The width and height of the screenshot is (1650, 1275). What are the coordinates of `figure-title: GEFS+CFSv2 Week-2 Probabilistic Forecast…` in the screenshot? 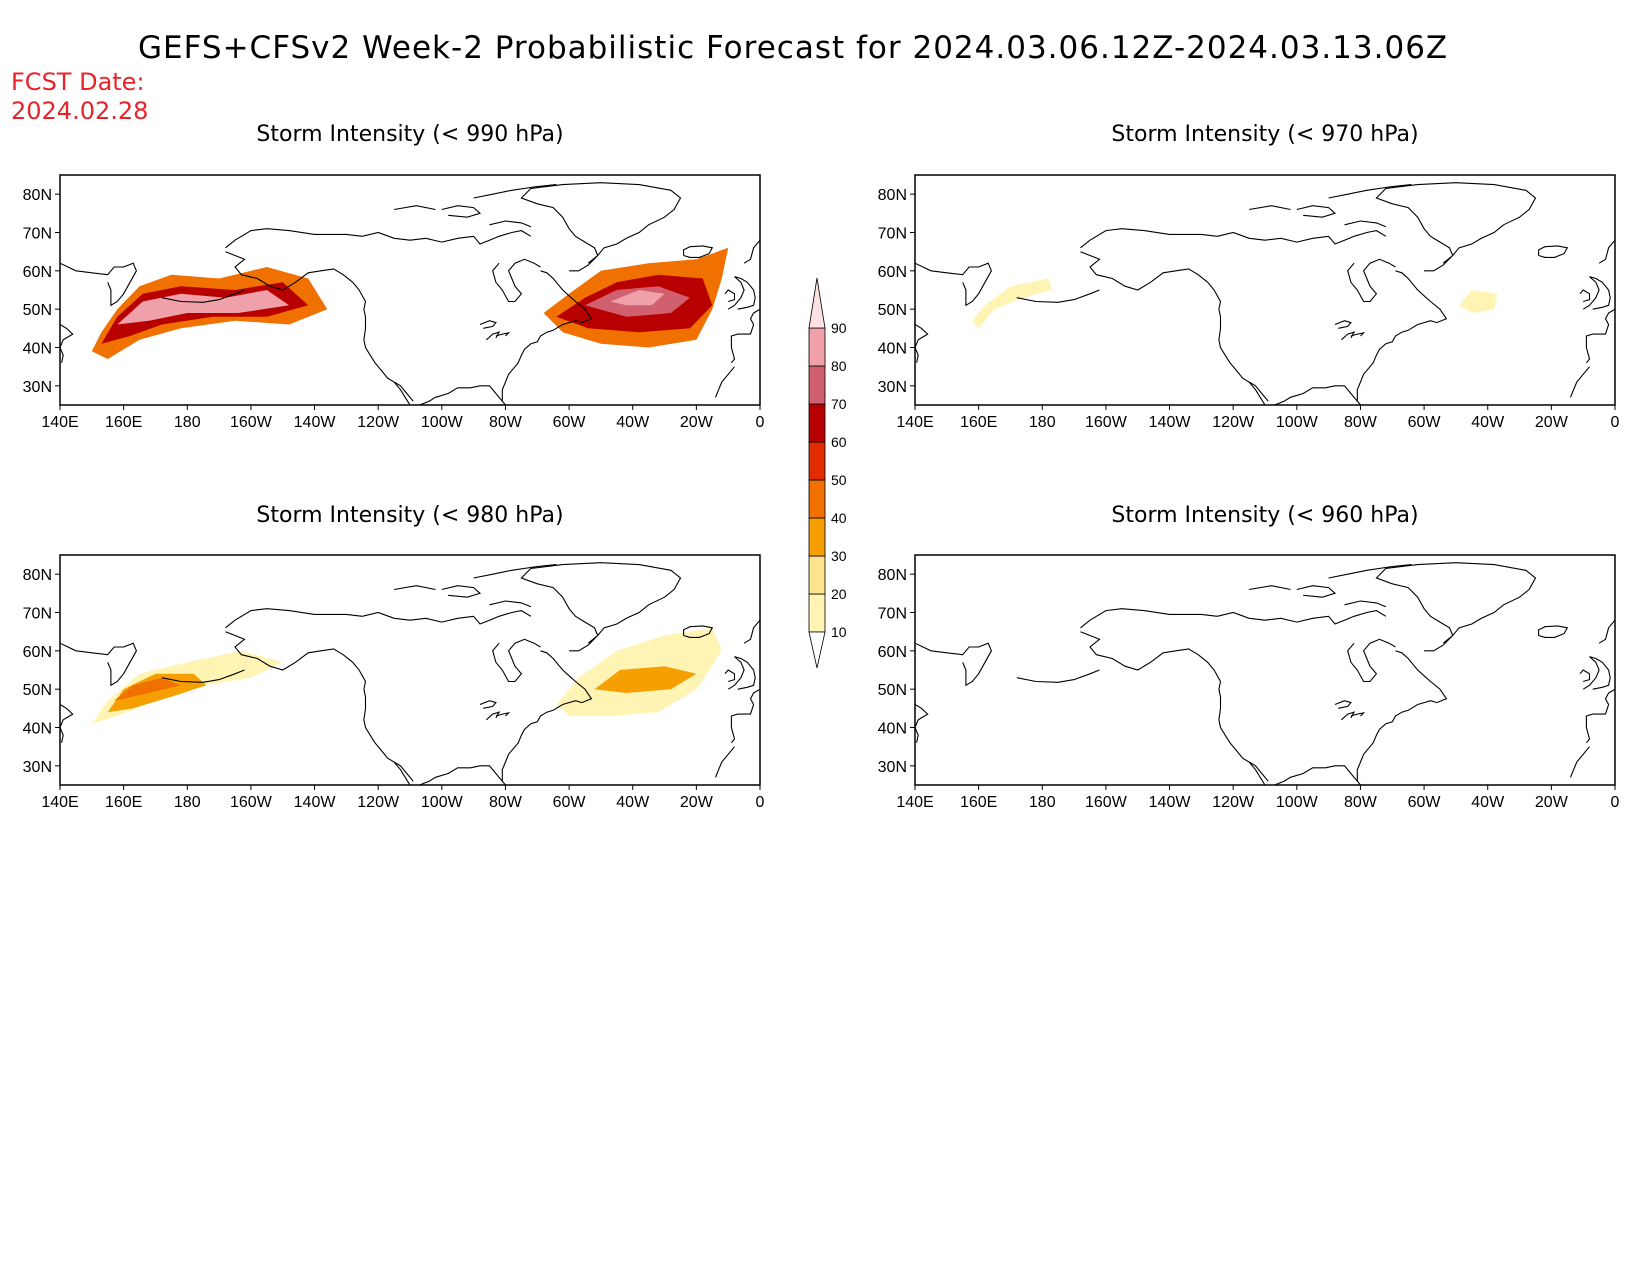 It's located at (793, 48).